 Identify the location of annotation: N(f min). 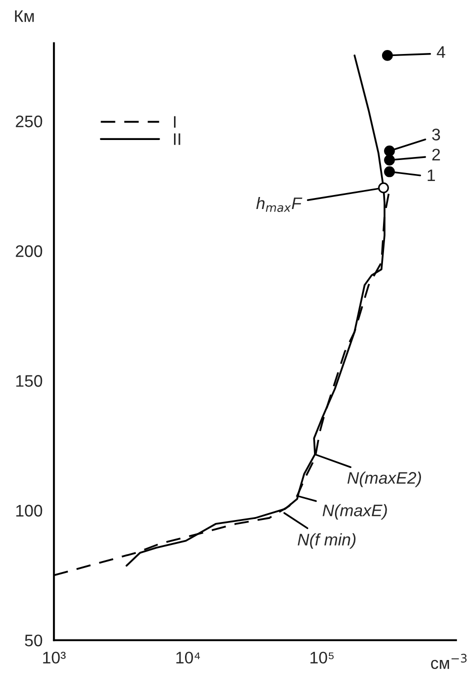
(327, 541).